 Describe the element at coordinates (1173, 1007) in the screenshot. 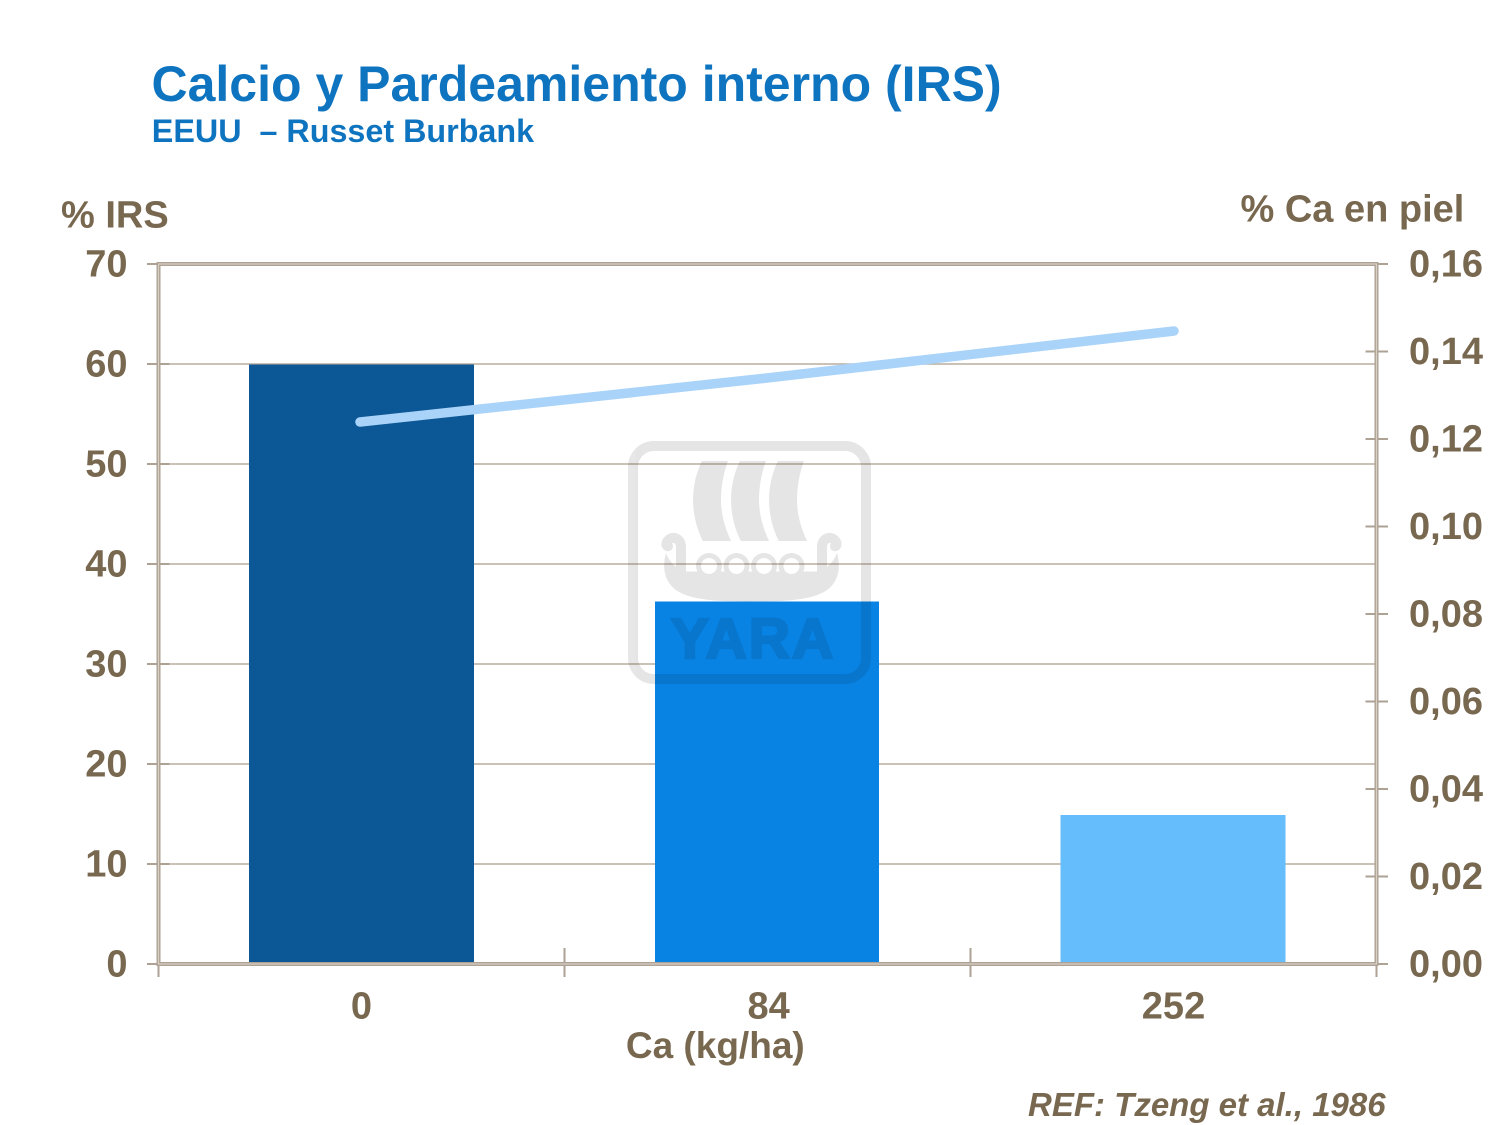

I see `svg-text: 252` at that location.